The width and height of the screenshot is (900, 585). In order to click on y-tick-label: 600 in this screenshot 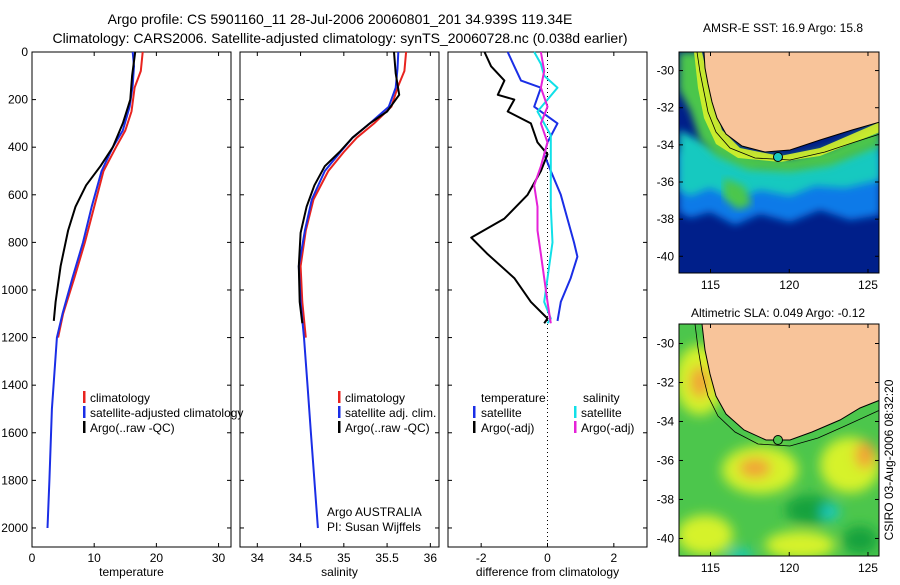, I will do `click(18, 195)`.